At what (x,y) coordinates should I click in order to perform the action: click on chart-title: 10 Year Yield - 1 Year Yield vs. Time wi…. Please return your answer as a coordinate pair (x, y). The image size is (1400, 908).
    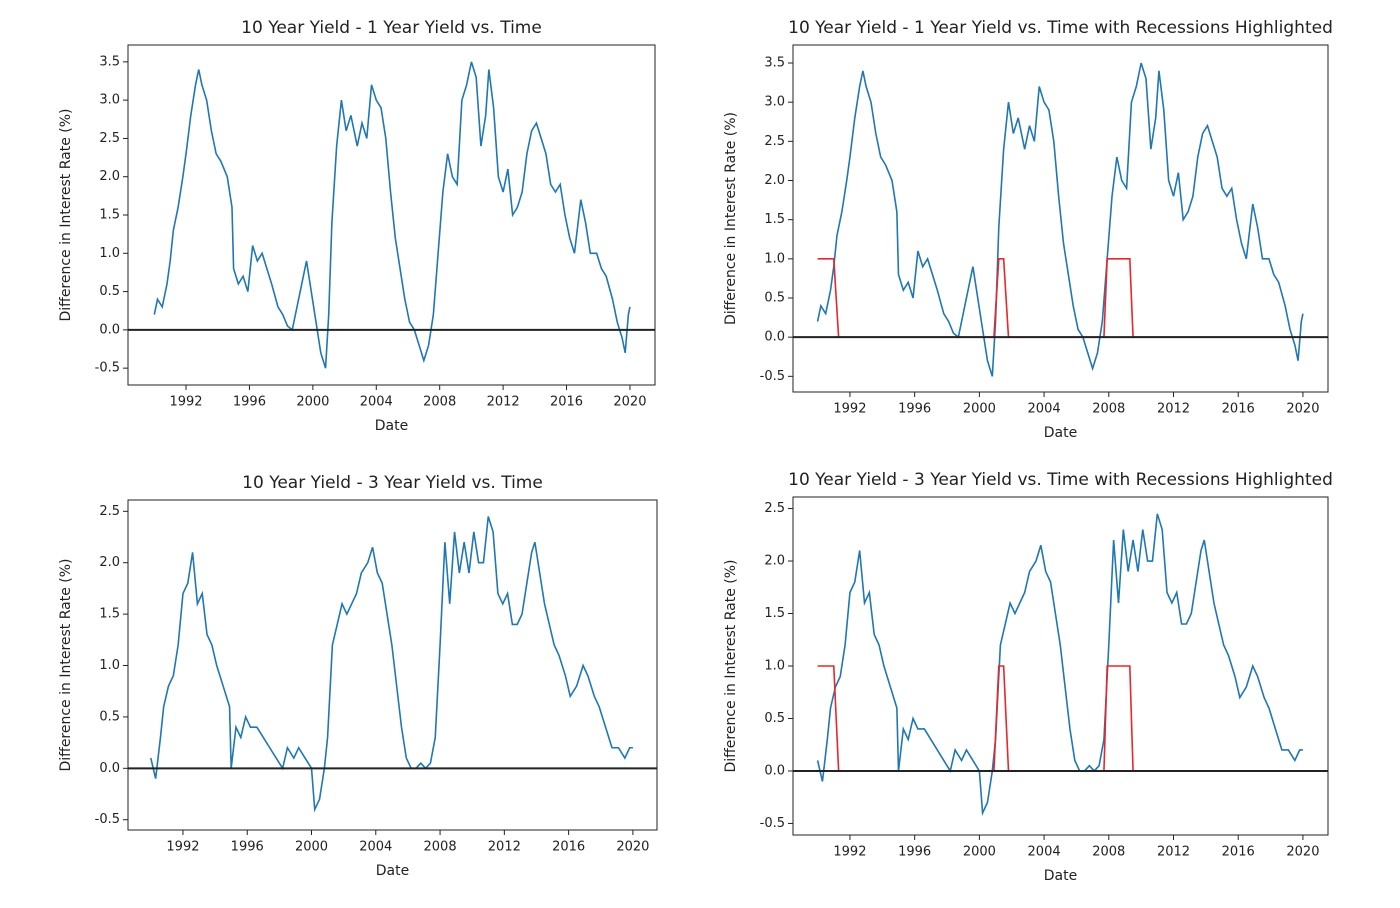
    Looking at the image, I should click on (1060, 28).